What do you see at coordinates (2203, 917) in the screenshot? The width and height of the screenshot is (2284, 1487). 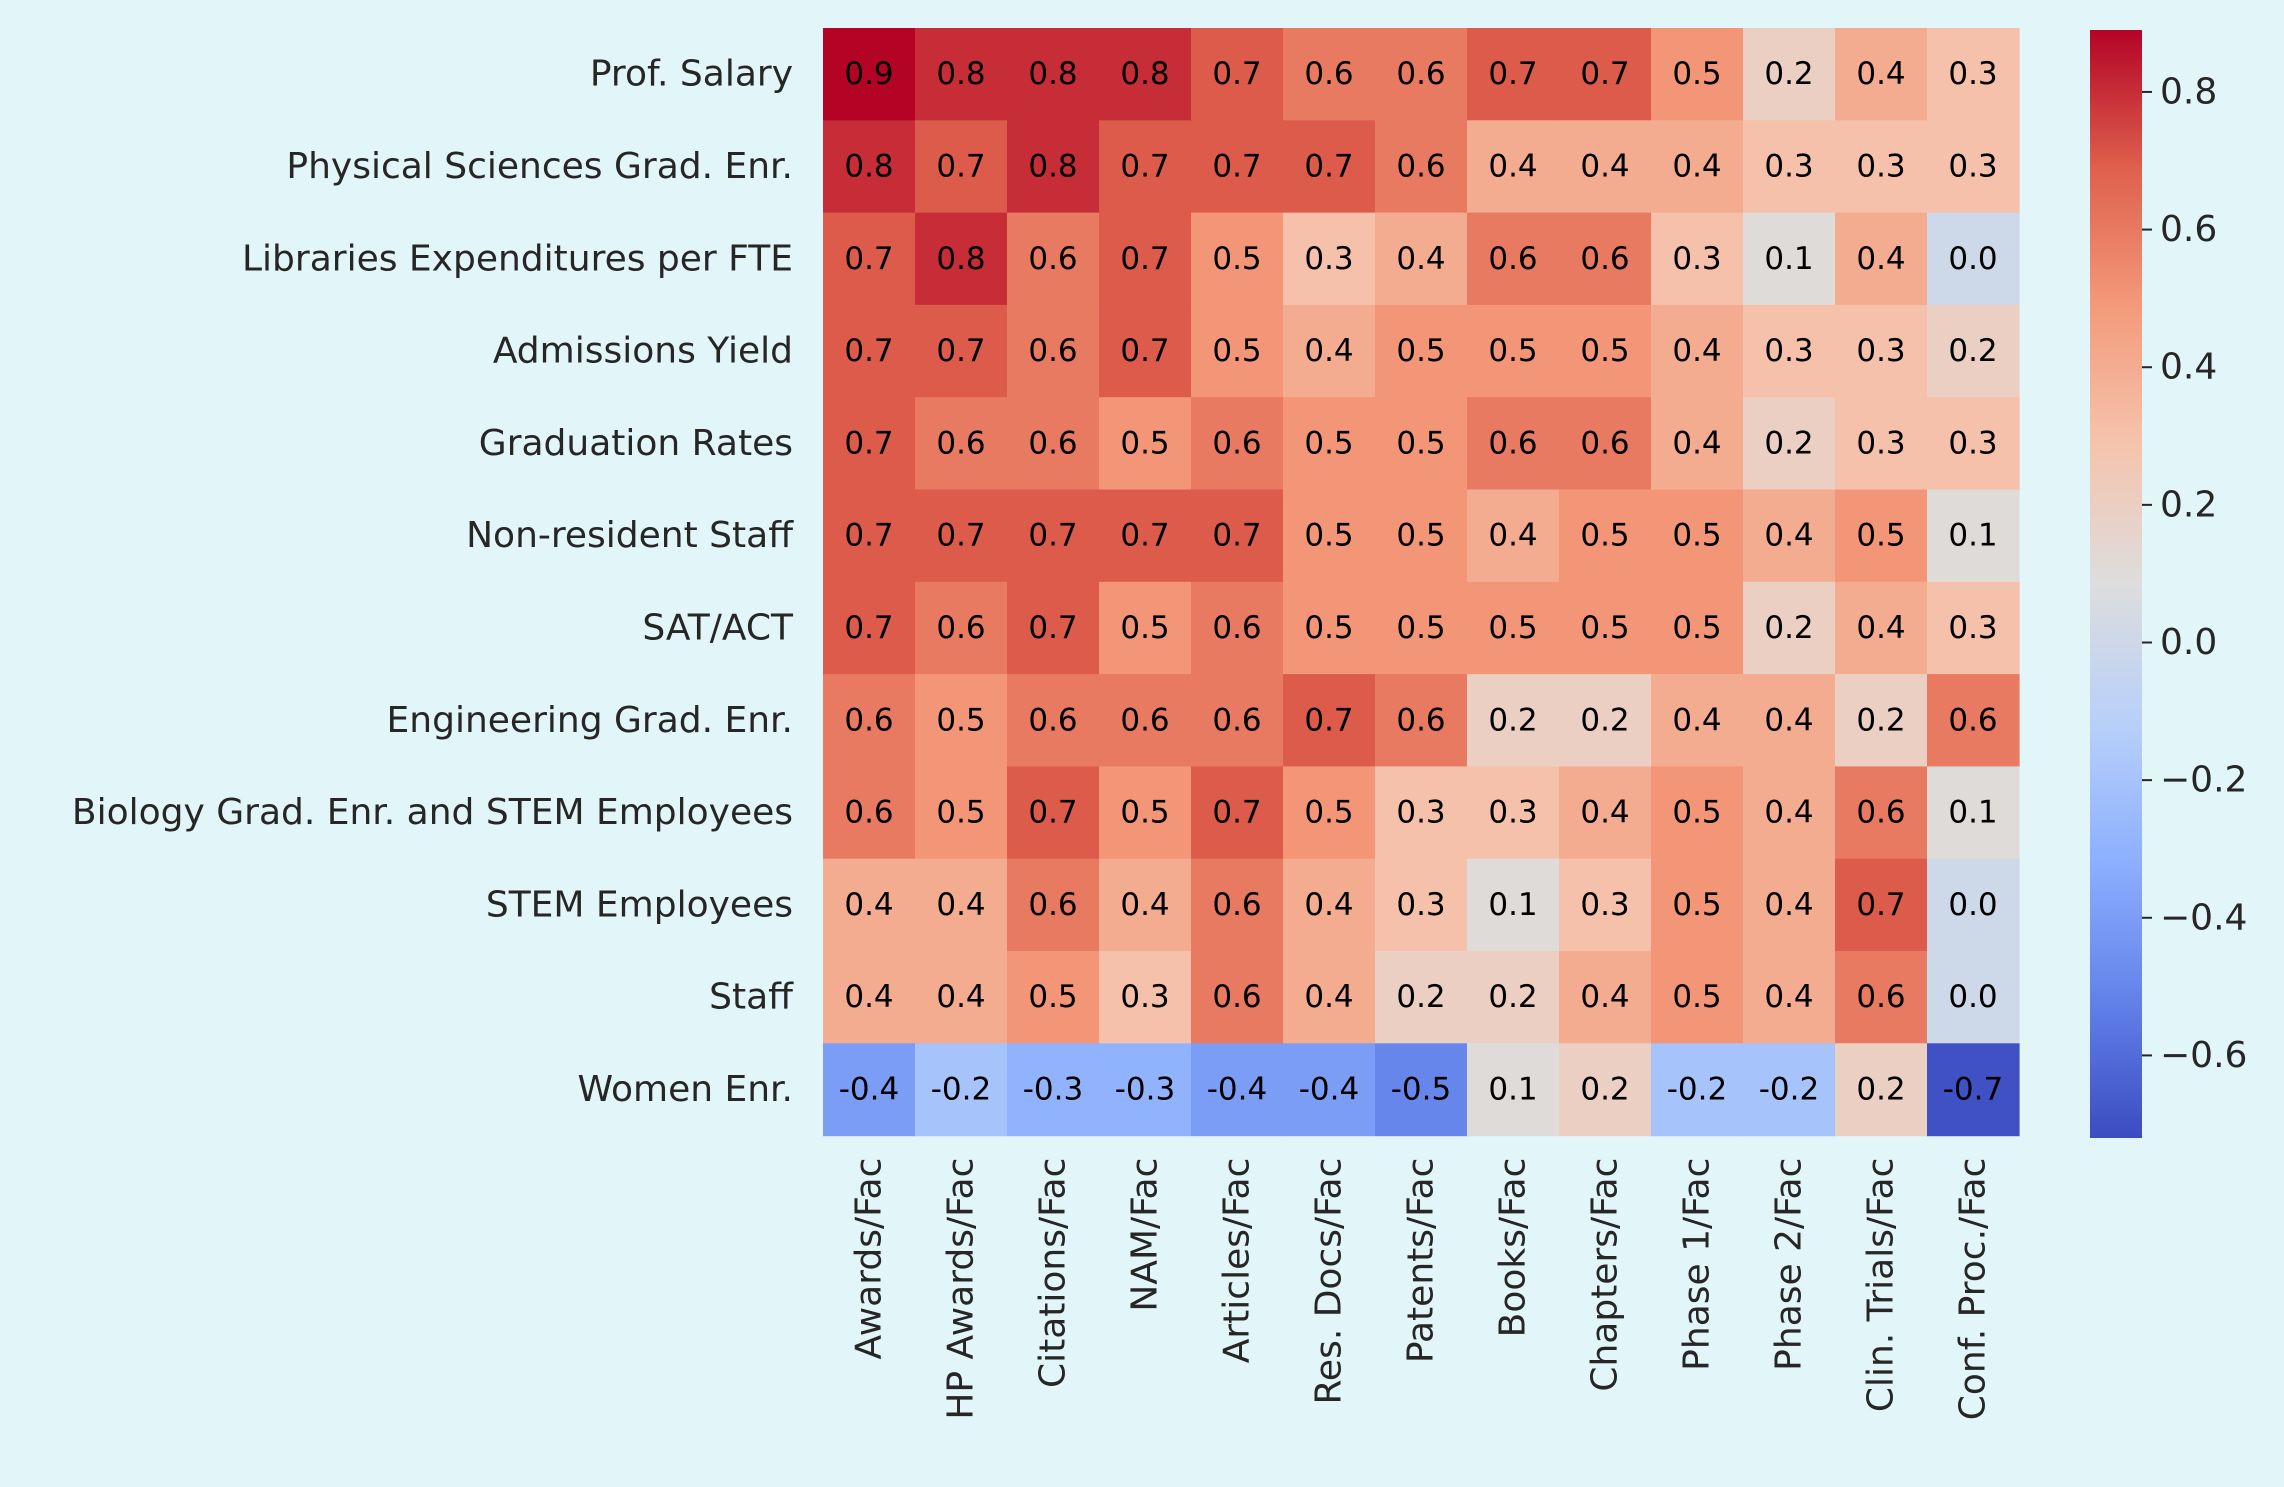 I see `colorbar-tick-label: −0.4` at bounding box center [2203, 917].